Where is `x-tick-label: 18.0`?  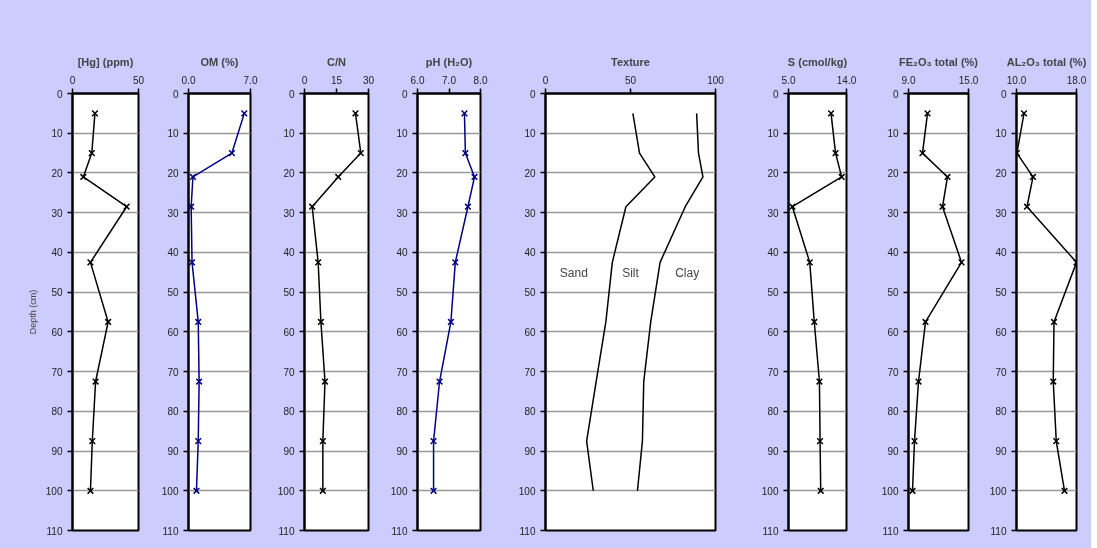 x-tick-label: 18.0 is located at coordinates (1076, 80).